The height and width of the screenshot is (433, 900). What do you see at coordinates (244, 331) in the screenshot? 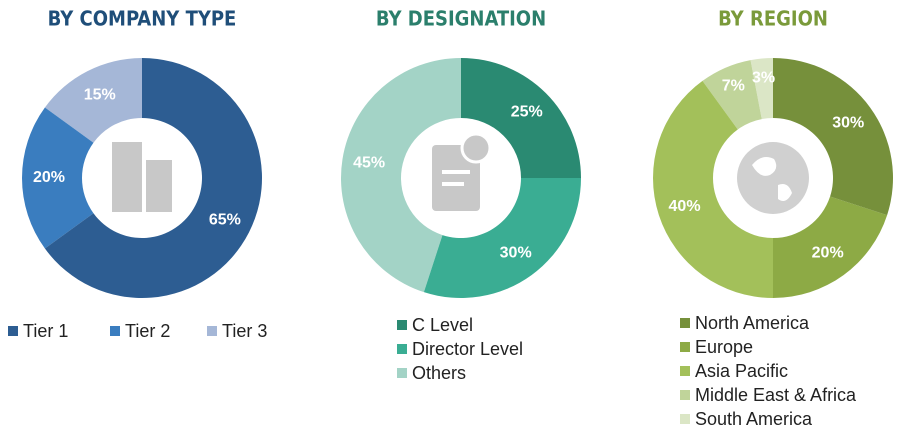
I see `legend-label: Tier 3` at bounding box center [244, 331].